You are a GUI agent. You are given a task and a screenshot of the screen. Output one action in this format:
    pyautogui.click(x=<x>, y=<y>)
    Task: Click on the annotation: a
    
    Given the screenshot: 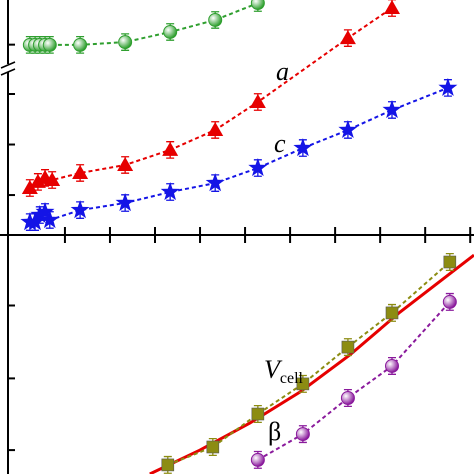 What is the action you would take?
    pyautogui.click(x=282, y=71)
    